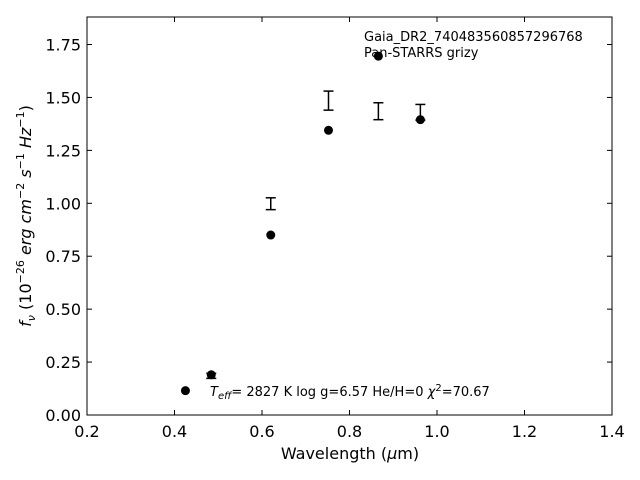  I want to click on y-tick-label: 1.25, so click(63, 150).